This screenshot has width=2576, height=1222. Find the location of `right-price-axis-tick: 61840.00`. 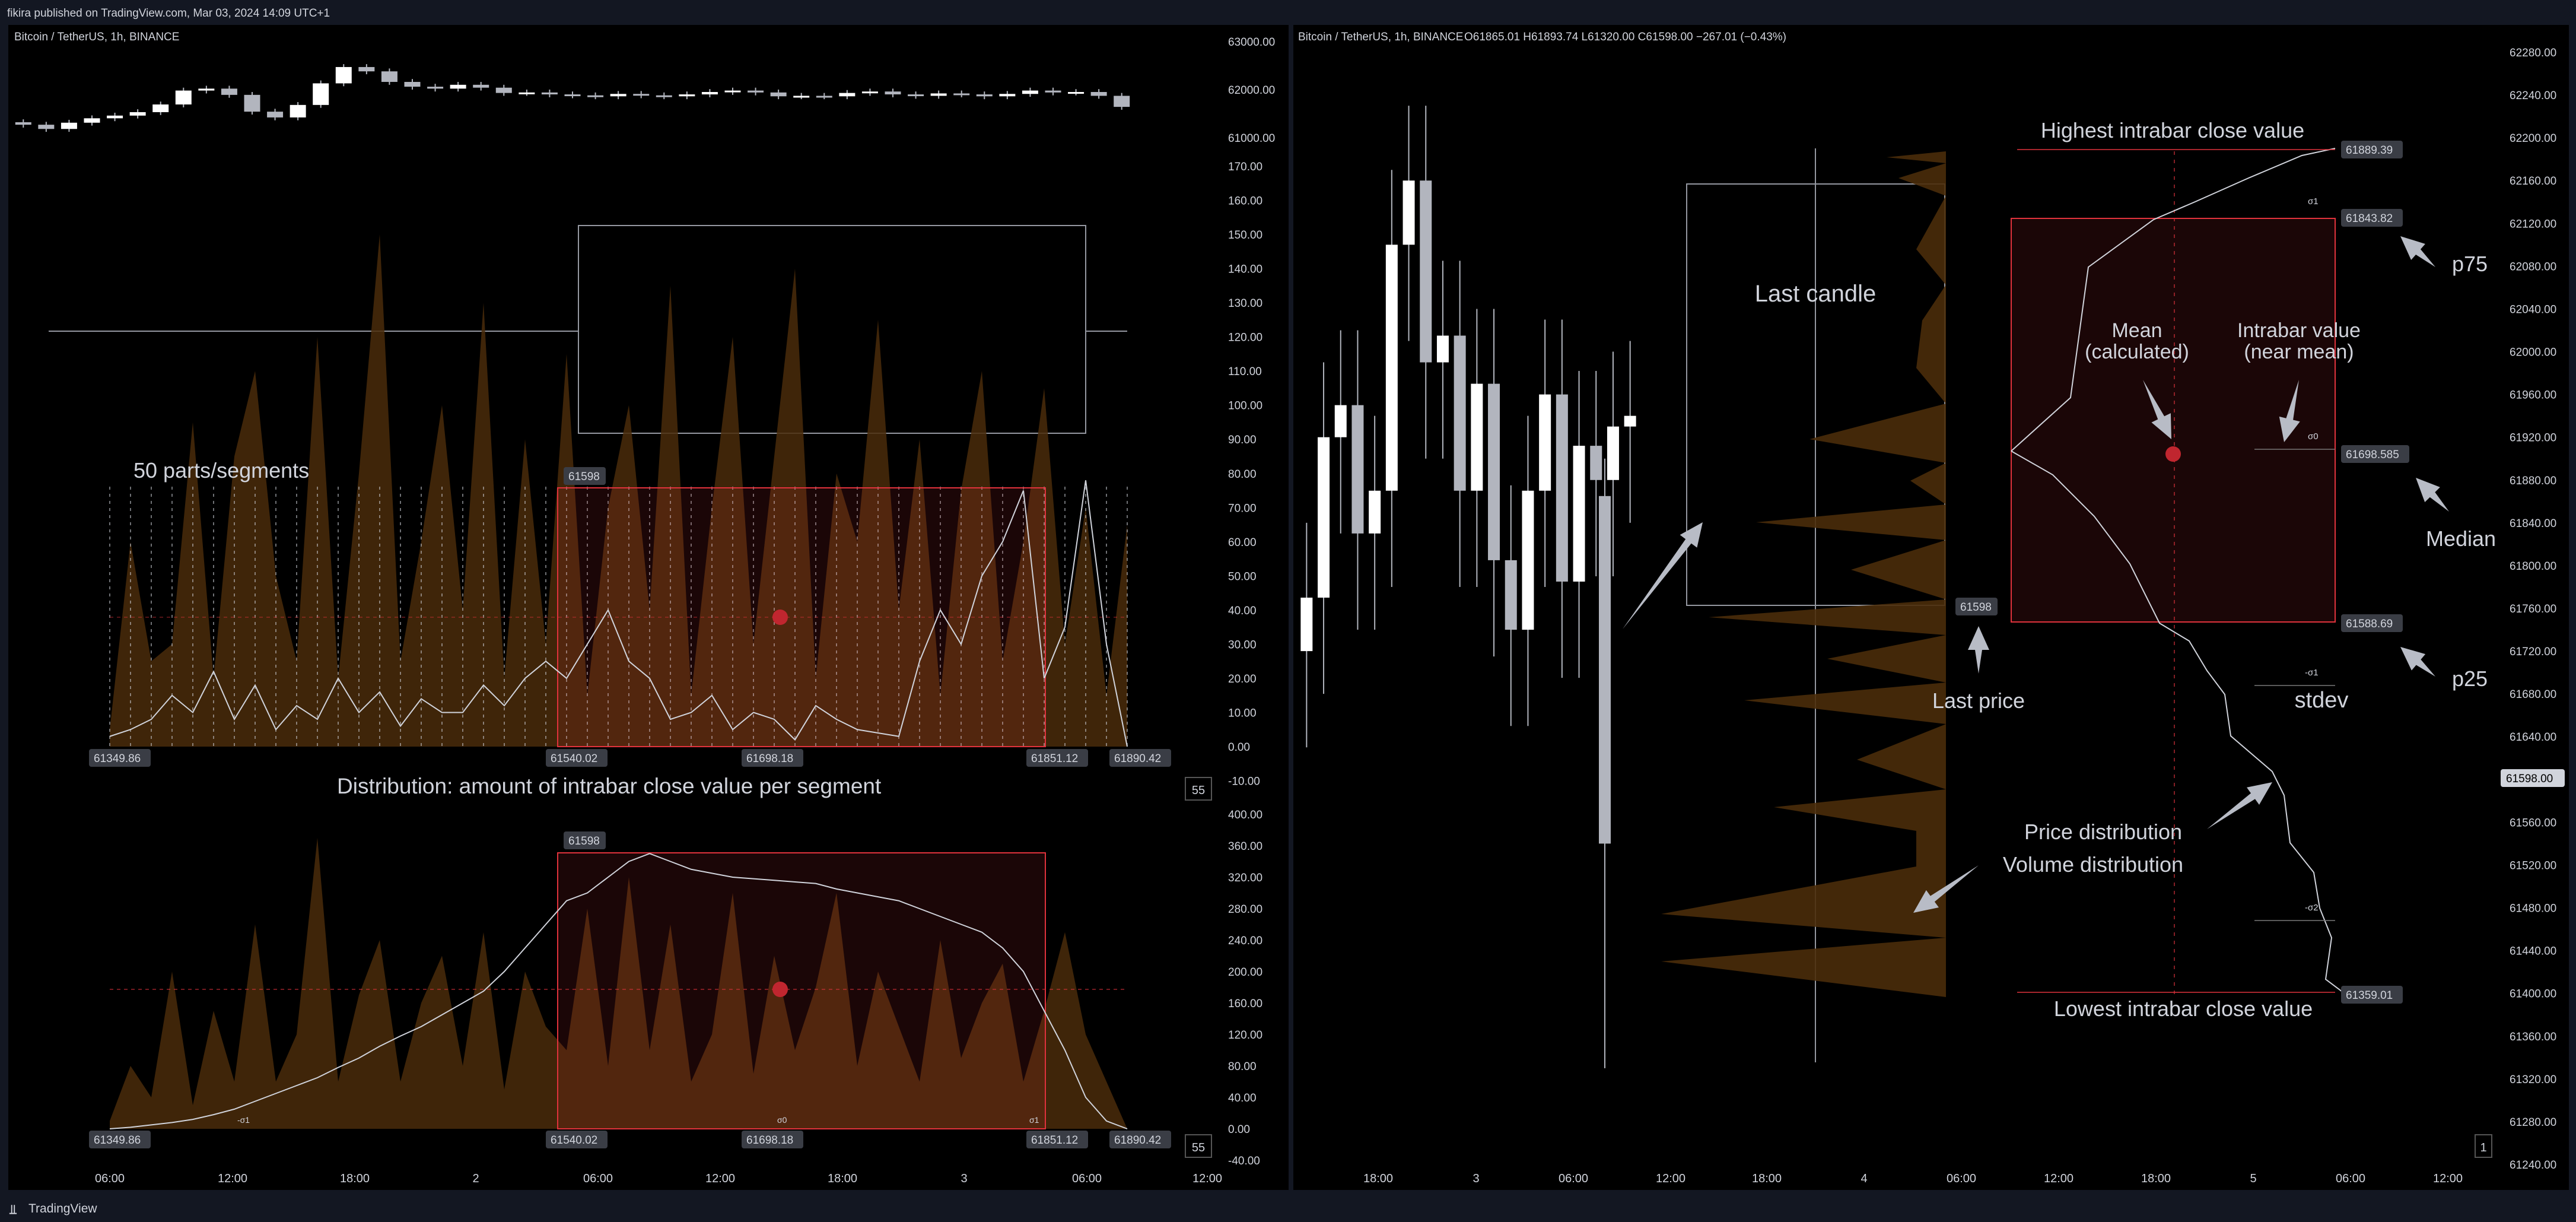

right-price-axis-tick: 61840.00 is located at coordinates (2533, 524).